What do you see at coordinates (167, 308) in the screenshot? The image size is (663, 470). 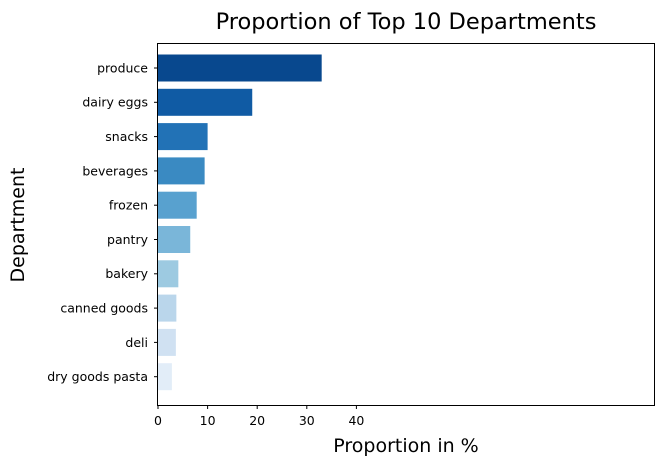 I see `bar-canned-goods` at bounding box center [167, 308].